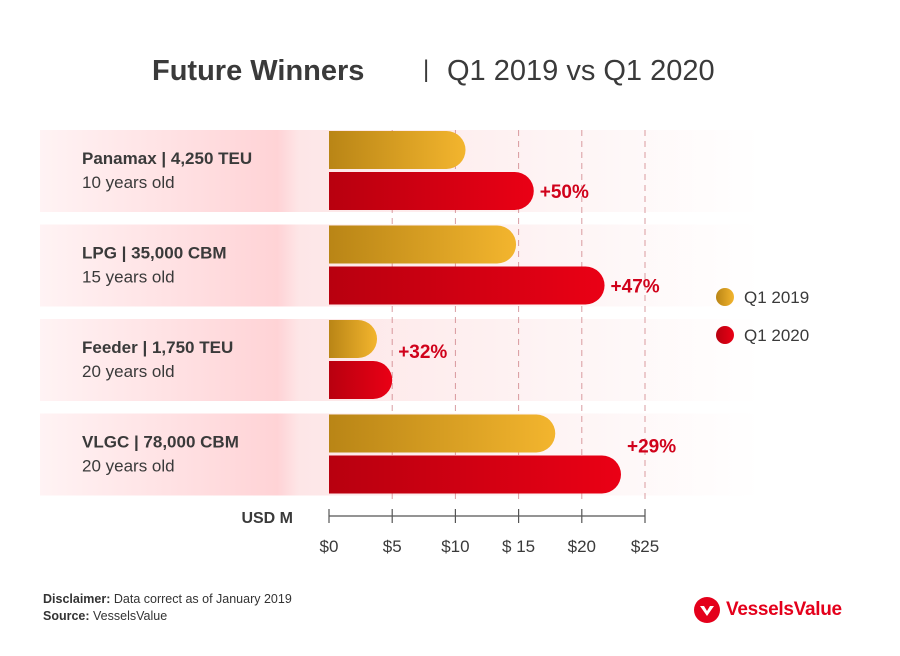 The image size is (900, 656). Describe the element at coordinates (455, 546) in the screenshot. I see `x-tick-label: $10` at that location.